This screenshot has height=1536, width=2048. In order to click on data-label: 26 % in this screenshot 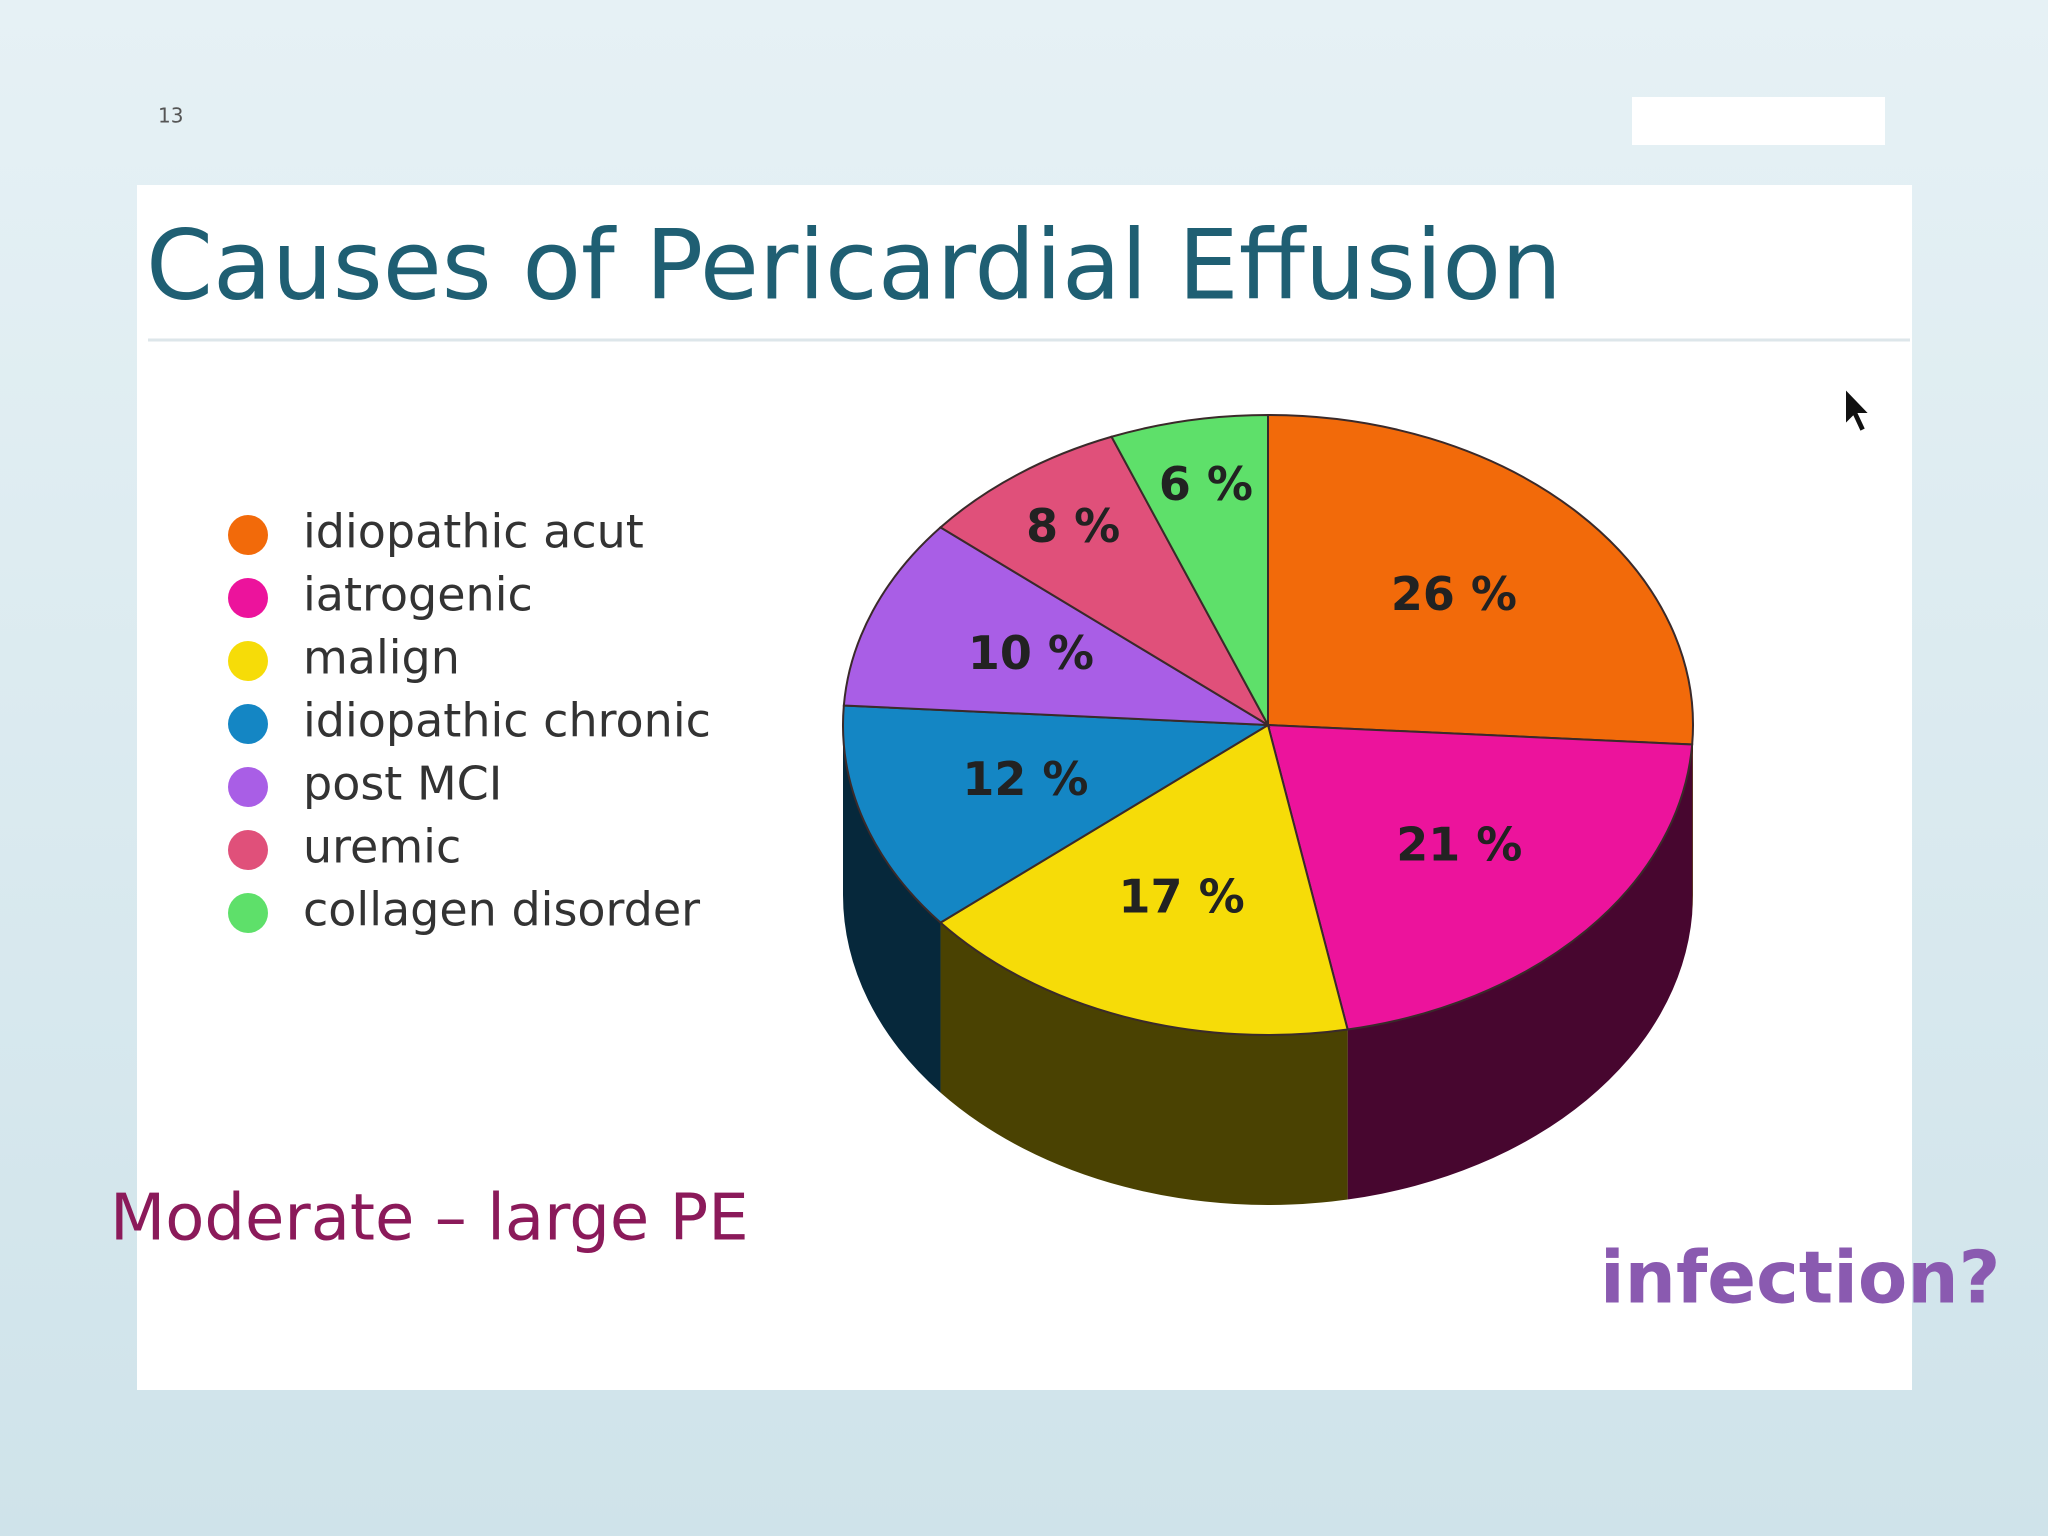, I will do `click(1454, 594)`.